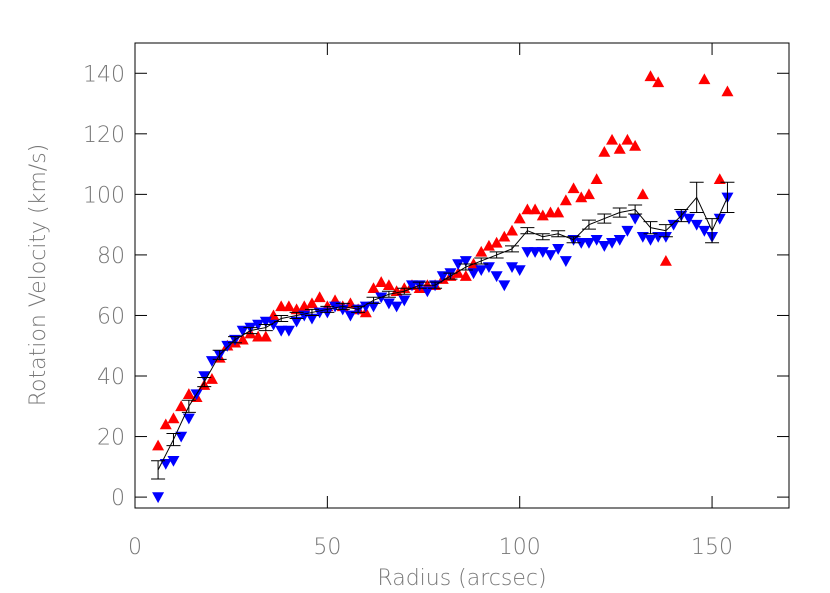  What do you see at coordinates (118, 498) in the screenshot?
I see `y-tick-label: 0` at bounding box center [118, 498].